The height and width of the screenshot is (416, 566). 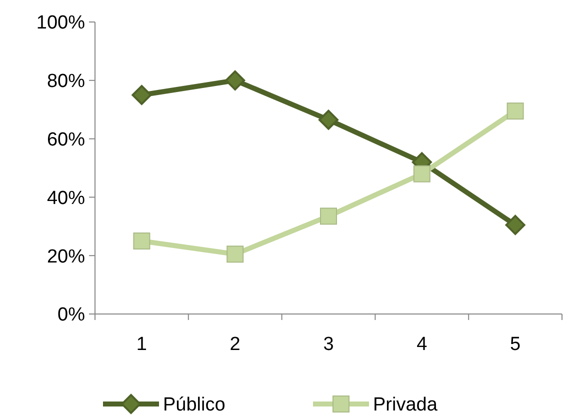 What do you see at coordinates (328, 344) in the screenshot?
I see `x-tick-label: 3` at bounding box center [328, 344].